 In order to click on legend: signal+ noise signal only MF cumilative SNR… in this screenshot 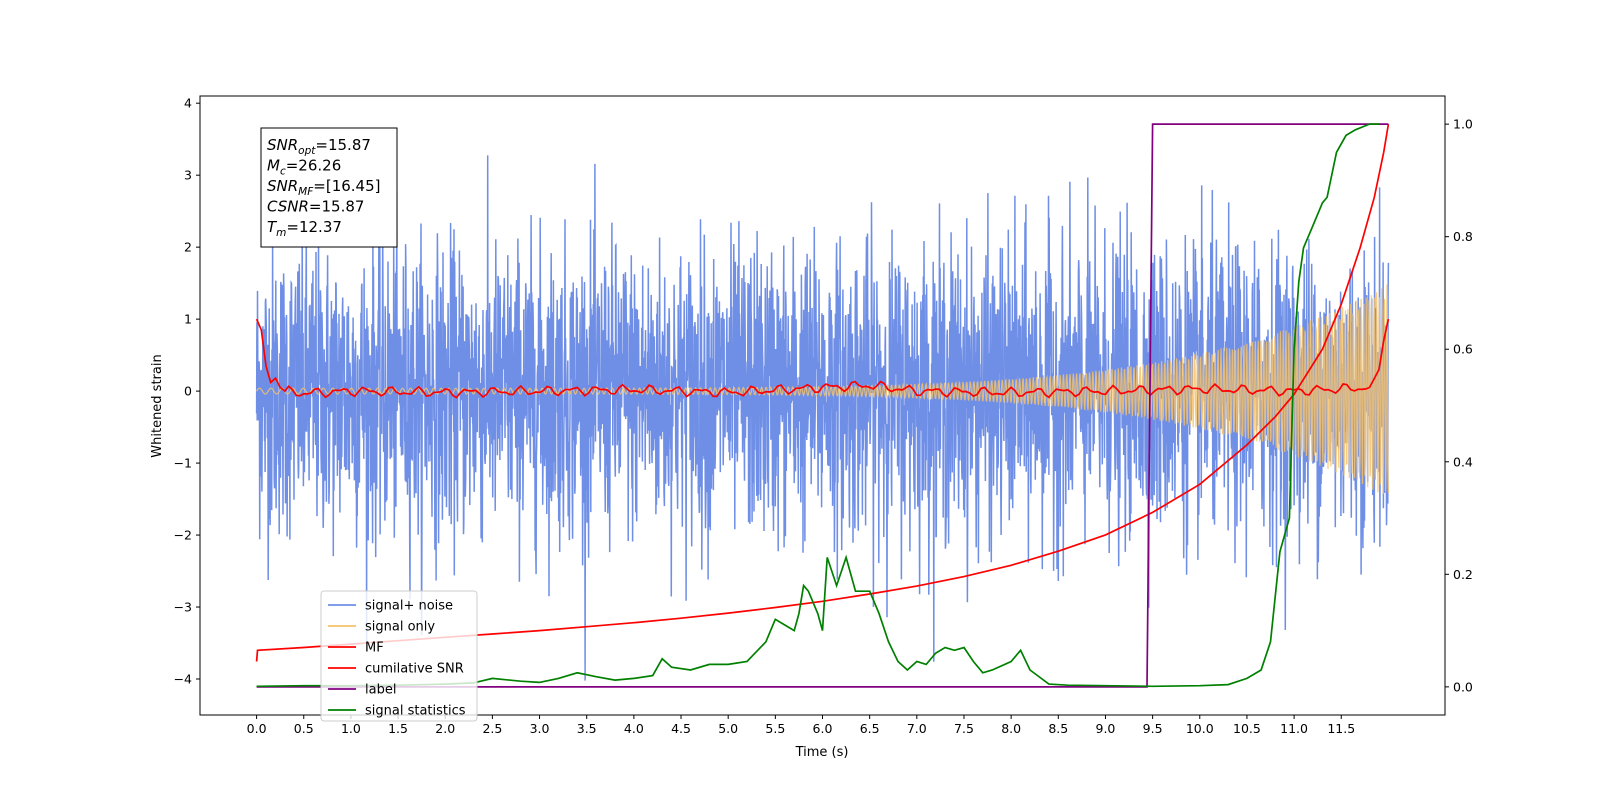, I will do `click(399, 656)`.